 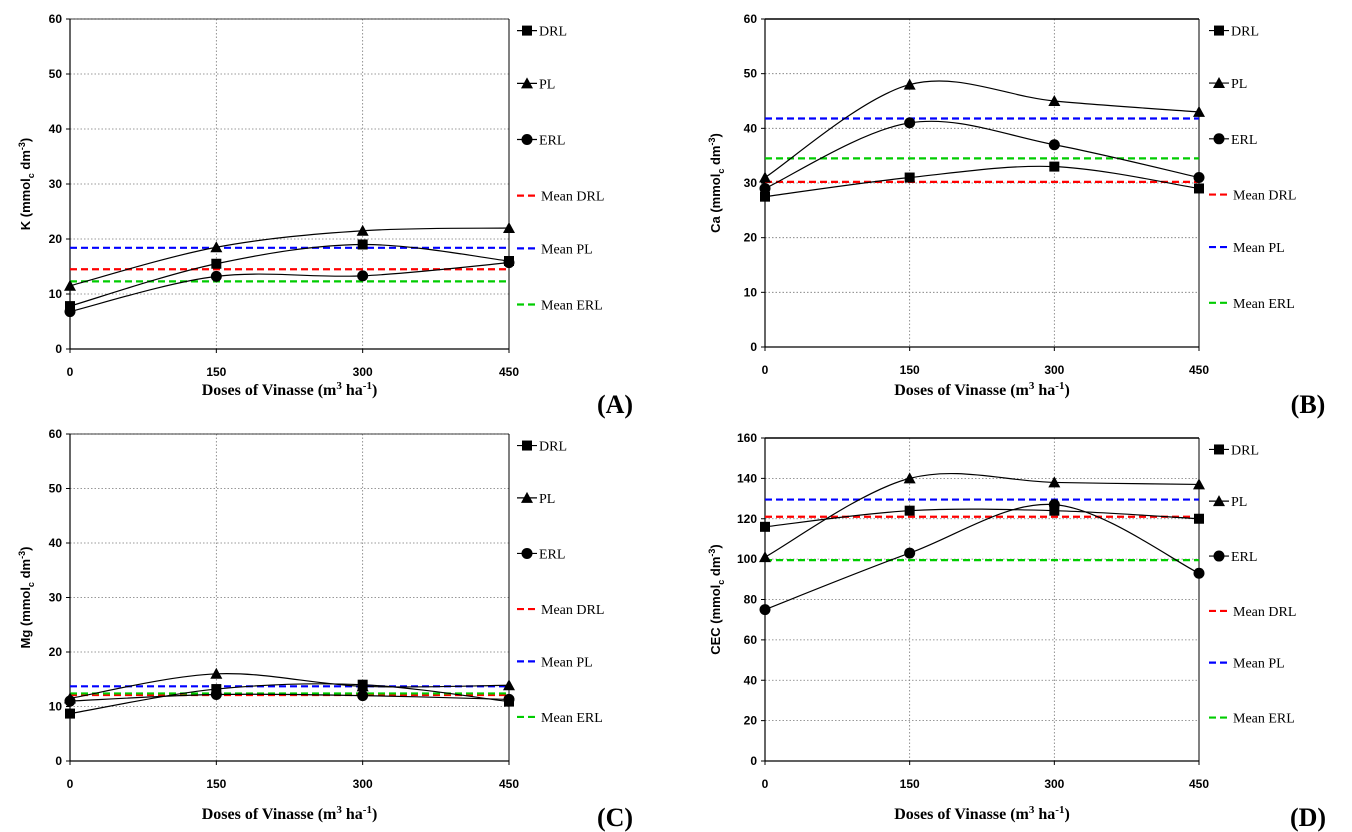 I want to click on panel-label: (D), so click(x=1308, y=817).